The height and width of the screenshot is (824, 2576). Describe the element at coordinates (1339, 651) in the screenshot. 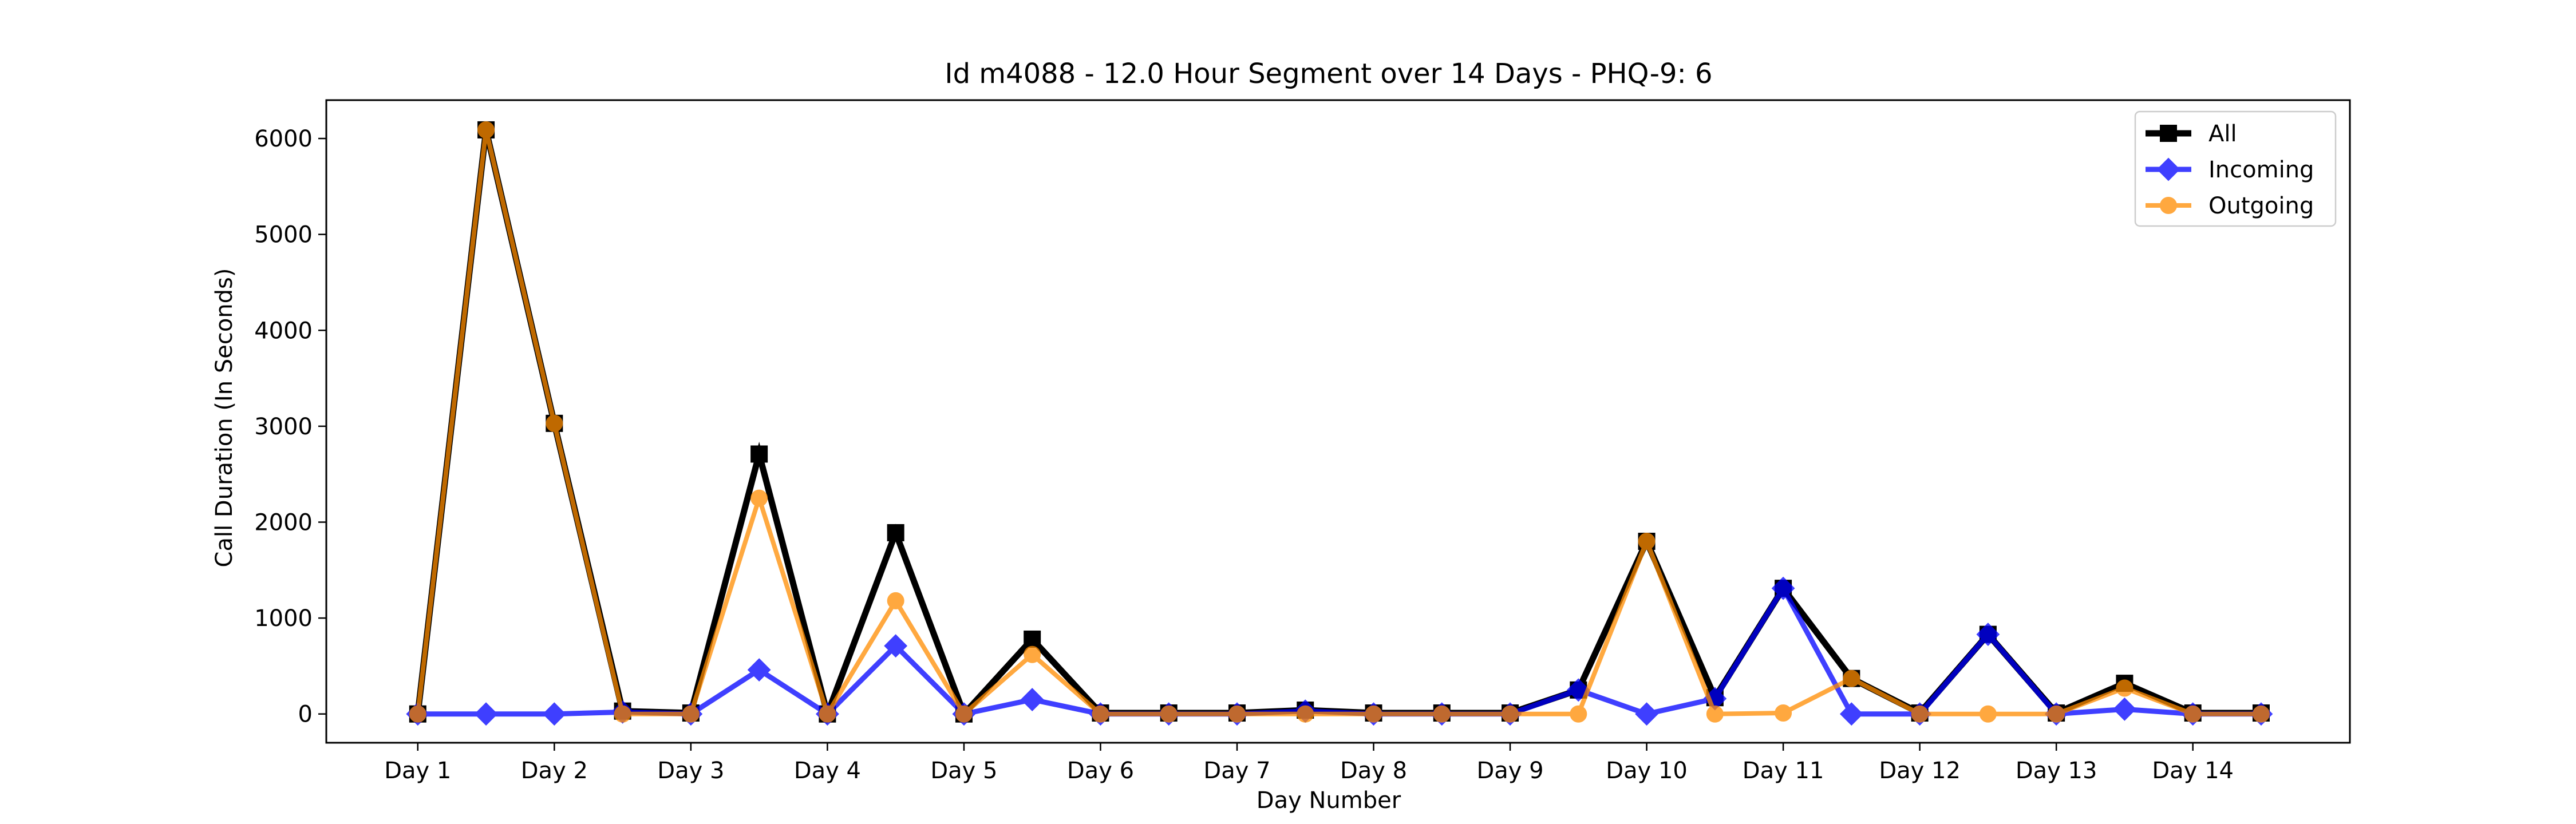

I see `series-incoming` at that location.